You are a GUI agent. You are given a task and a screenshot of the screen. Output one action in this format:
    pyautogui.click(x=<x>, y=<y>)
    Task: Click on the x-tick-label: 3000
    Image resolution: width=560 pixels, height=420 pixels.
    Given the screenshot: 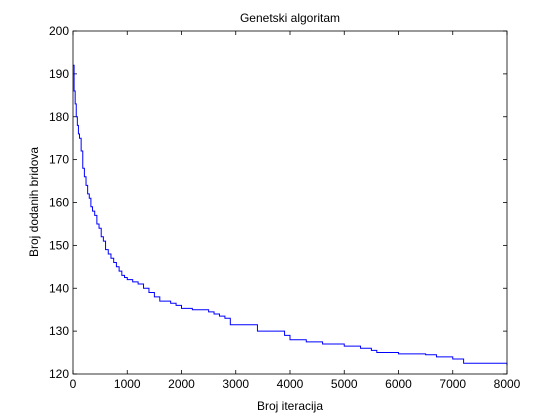 What is the action you would take?
    pyautogui.click(x=235, y=384)
    